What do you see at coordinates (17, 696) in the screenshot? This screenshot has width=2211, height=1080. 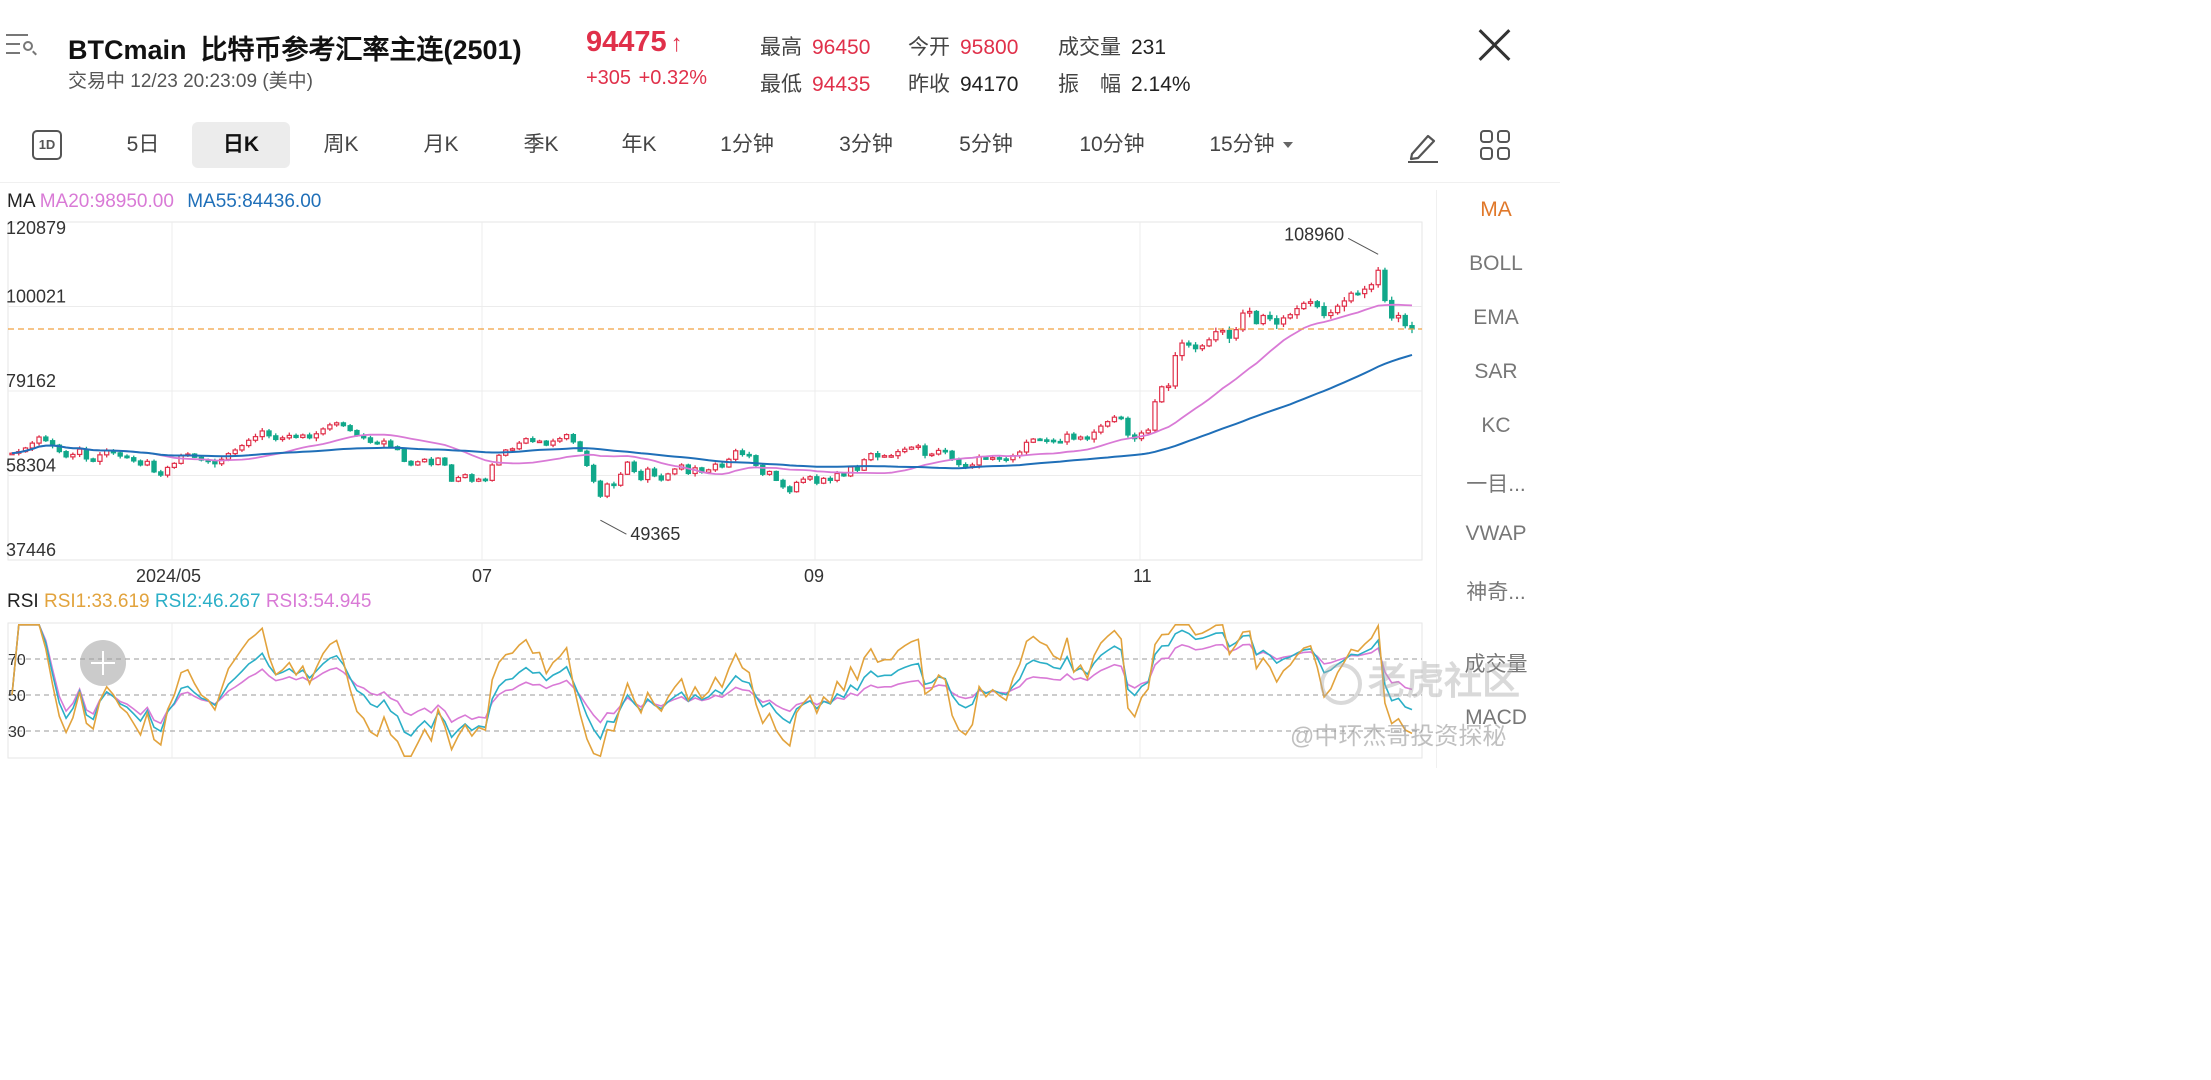 I see `rsi-tick-label: 50` at bounding box center [17, 696].